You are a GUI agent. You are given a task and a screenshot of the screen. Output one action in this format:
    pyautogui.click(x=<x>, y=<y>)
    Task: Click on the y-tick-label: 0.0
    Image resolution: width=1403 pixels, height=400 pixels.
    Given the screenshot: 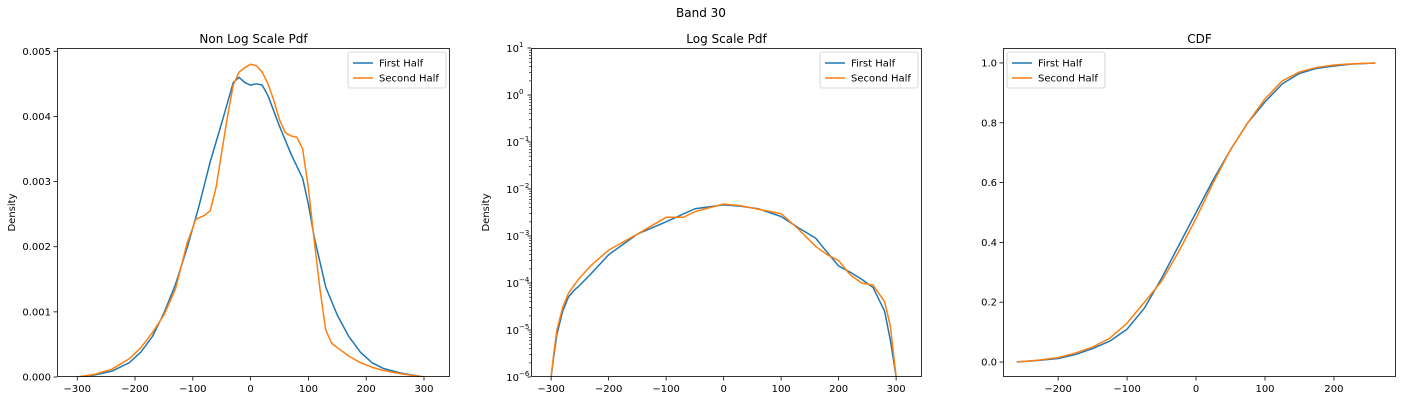 What is the action you would take?
    pyautogui.click(x=989, y=363)
    